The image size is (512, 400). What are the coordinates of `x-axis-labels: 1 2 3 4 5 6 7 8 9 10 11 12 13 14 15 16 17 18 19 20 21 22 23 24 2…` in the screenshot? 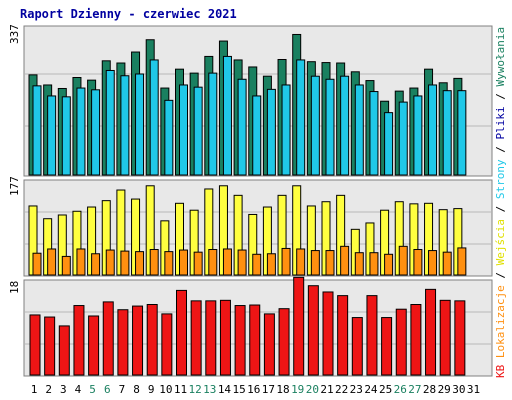 It's located at (255, 389).